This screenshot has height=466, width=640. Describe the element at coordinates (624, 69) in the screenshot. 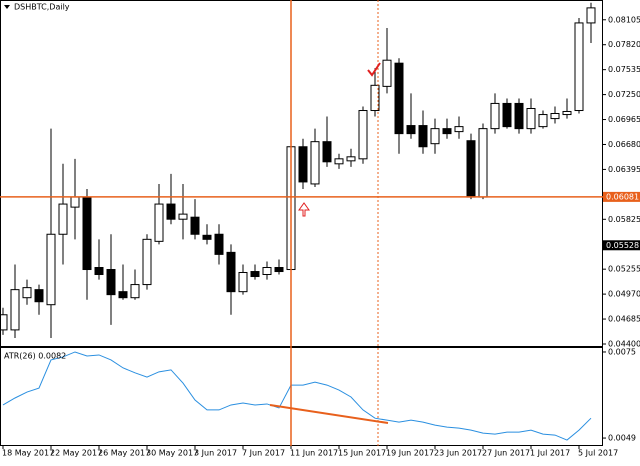

I see `y-tick-label: 0.07535` at that location.